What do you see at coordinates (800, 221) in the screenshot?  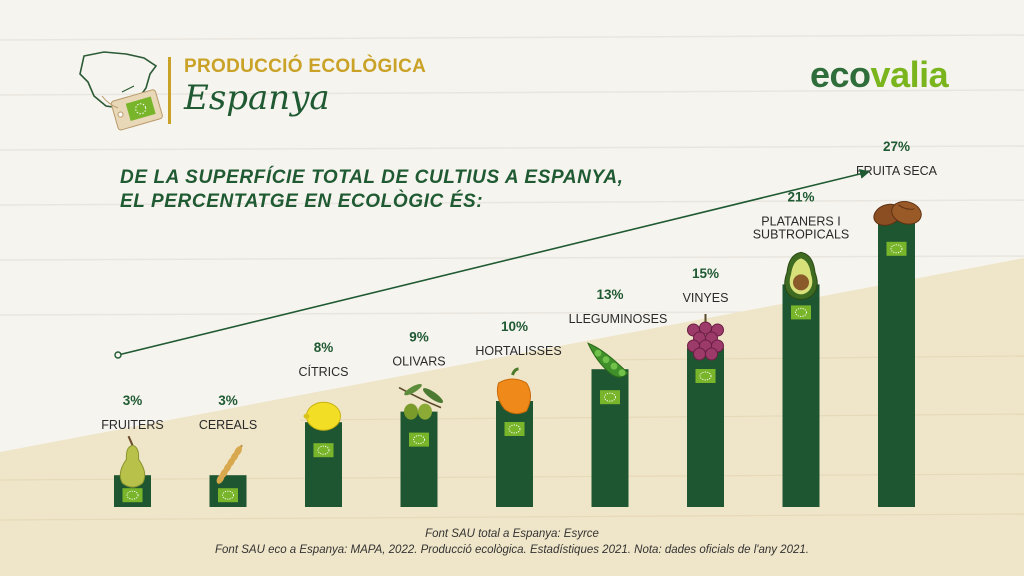 I see `category-label: PLATANERS I` at bounding box center [800, 221].